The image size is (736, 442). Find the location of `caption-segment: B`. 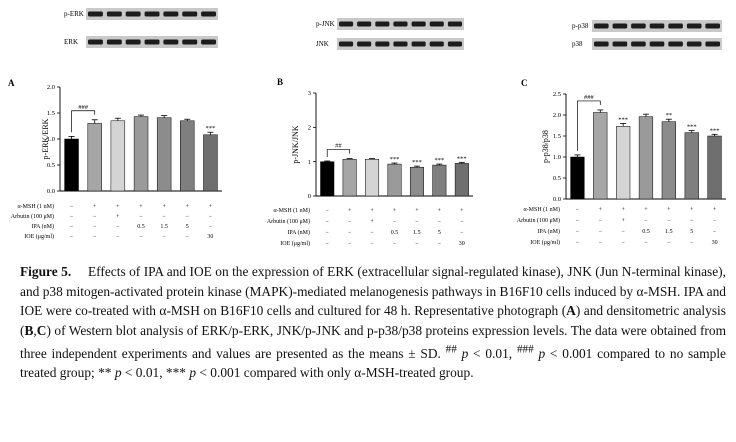

caption-segment: B is located at coordinates (29, 330).